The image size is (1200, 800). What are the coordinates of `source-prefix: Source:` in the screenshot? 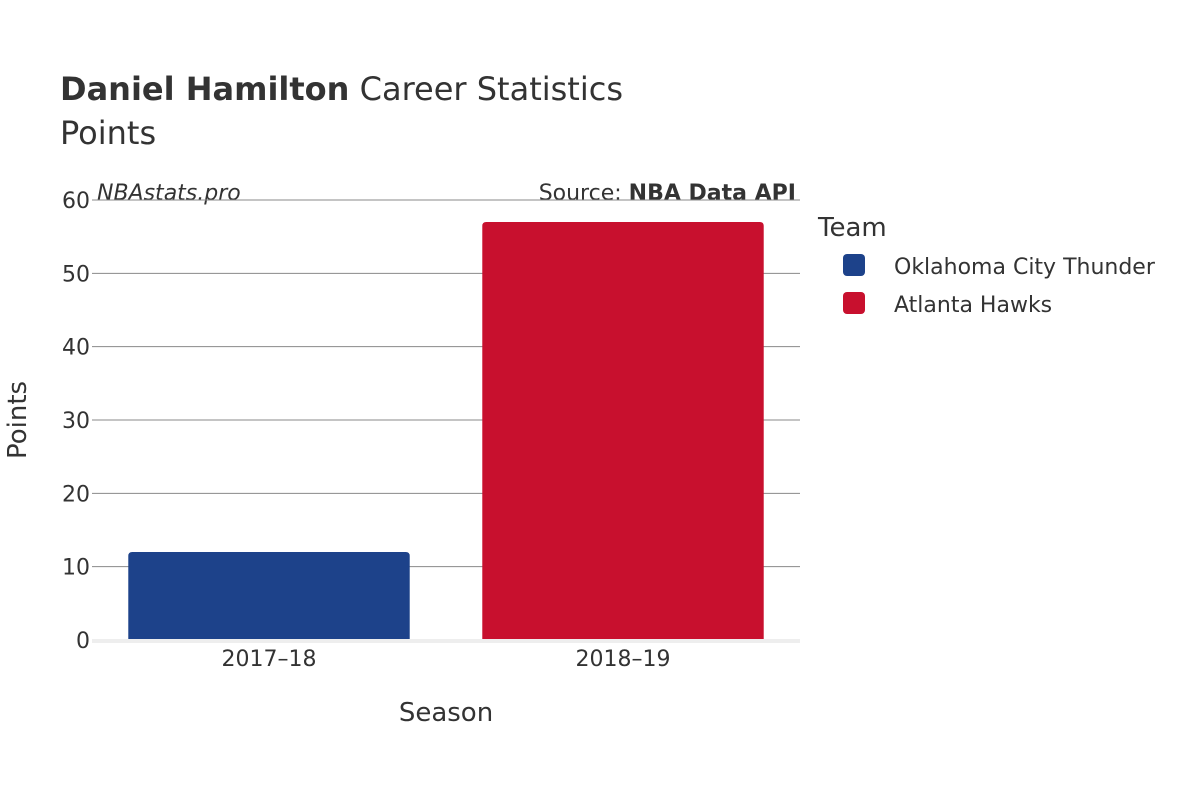 It's located at (584, 193).